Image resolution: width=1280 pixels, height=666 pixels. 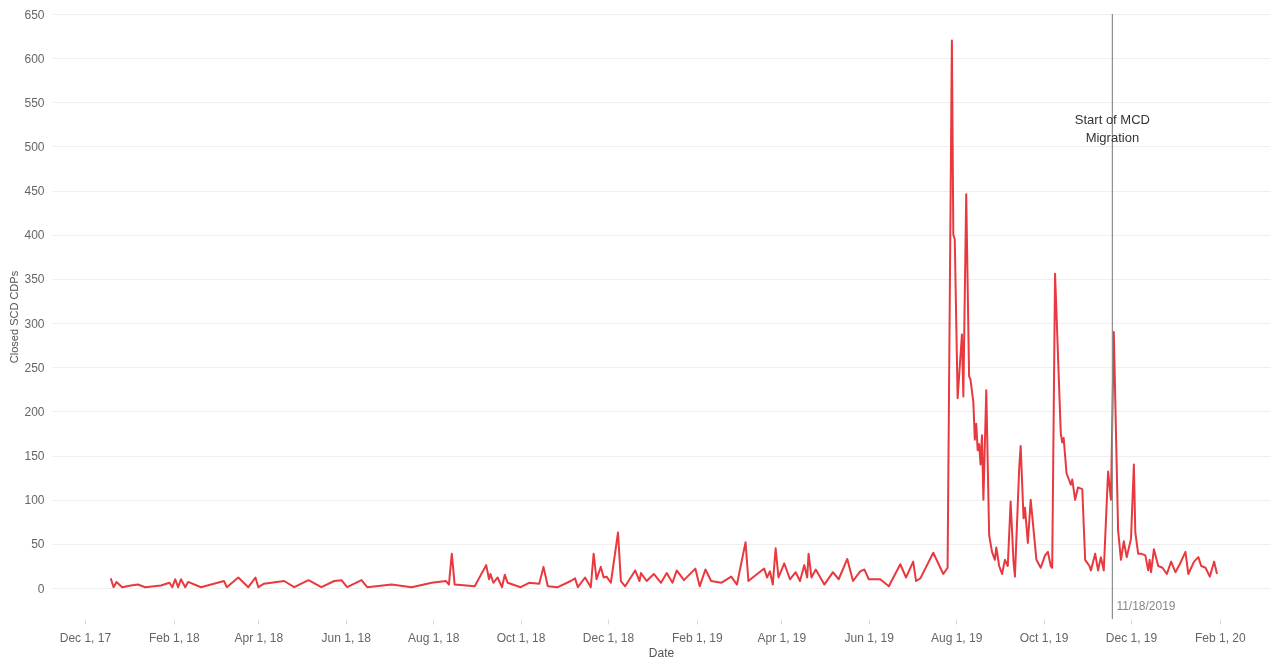 What do you see at coordinates (34, 146) in the screenshot?
I see `y-tick-label: 500` at bounding box center [34, 146].